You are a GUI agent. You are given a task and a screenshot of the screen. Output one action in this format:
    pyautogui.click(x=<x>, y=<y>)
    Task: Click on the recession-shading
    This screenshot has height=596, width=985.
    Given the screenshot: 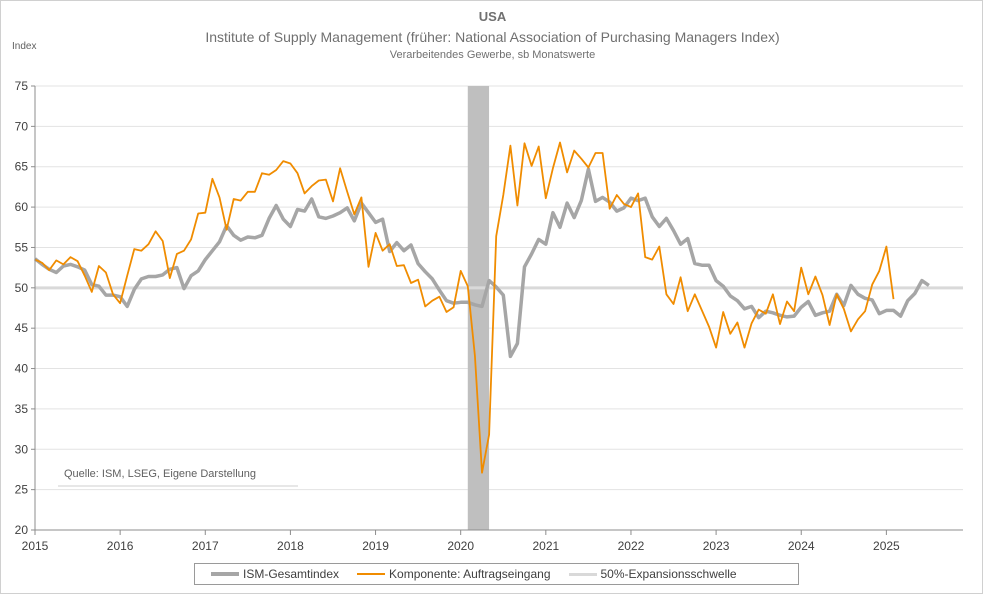 What is the action you would take?
    pyautogui.click(x=478, y=308)
    